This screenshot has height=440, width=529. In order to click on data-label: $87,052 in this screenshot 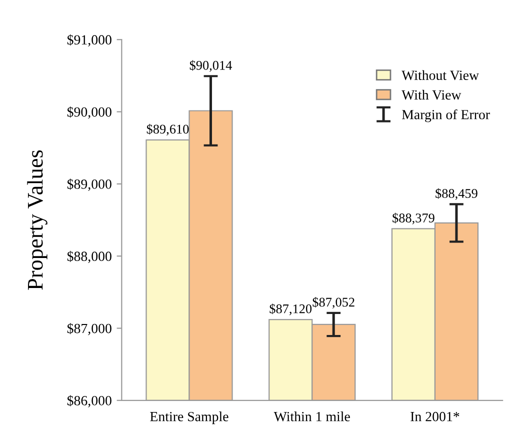, I will do `click(333, 302)`.